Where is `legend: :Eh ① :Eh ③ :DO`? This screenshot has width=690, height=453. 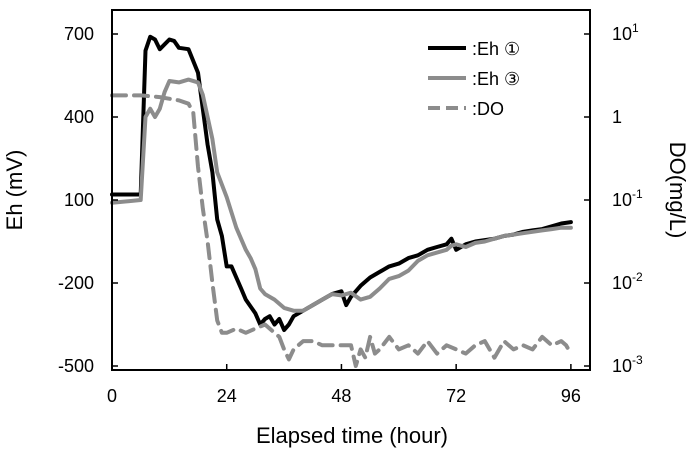 legend: :Eh ① :Eh ③ :DO is located at coordinates (474, 79).